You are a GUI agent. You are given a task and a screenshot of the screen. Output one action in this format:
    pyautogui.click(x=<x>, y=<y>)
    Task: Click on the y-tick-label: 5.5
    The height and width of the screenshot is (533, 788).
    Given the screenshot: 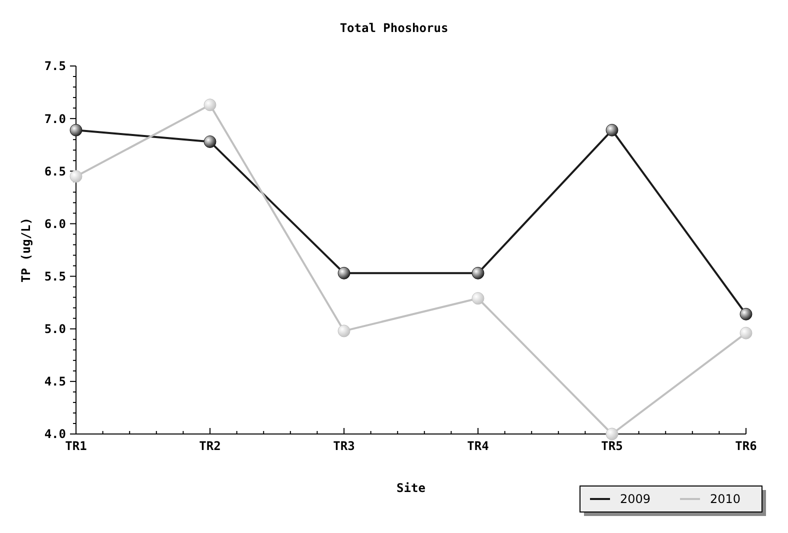 What is the action you would take?
    pyautogui.click(x=55, y=276)
    